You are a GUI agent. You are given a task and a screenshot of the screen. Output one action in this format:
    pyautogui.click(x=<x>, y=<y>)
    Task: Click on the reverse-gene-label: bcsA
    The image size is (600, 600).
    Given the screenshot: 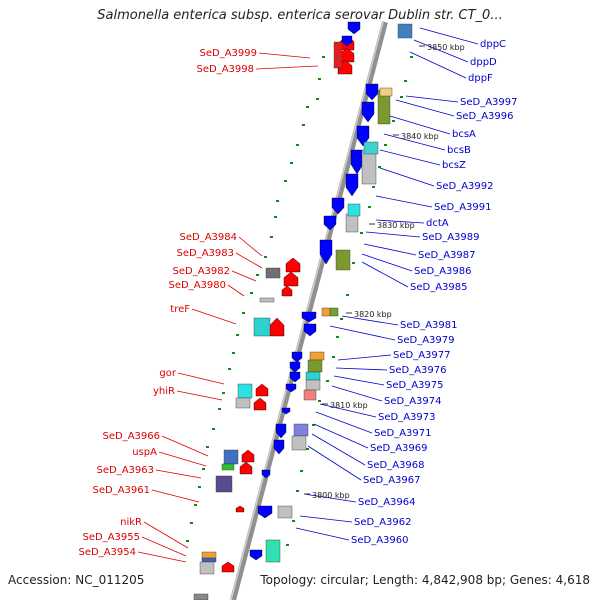 What is the action you would take?
    pyautogui.click(x=464, y=134)
    